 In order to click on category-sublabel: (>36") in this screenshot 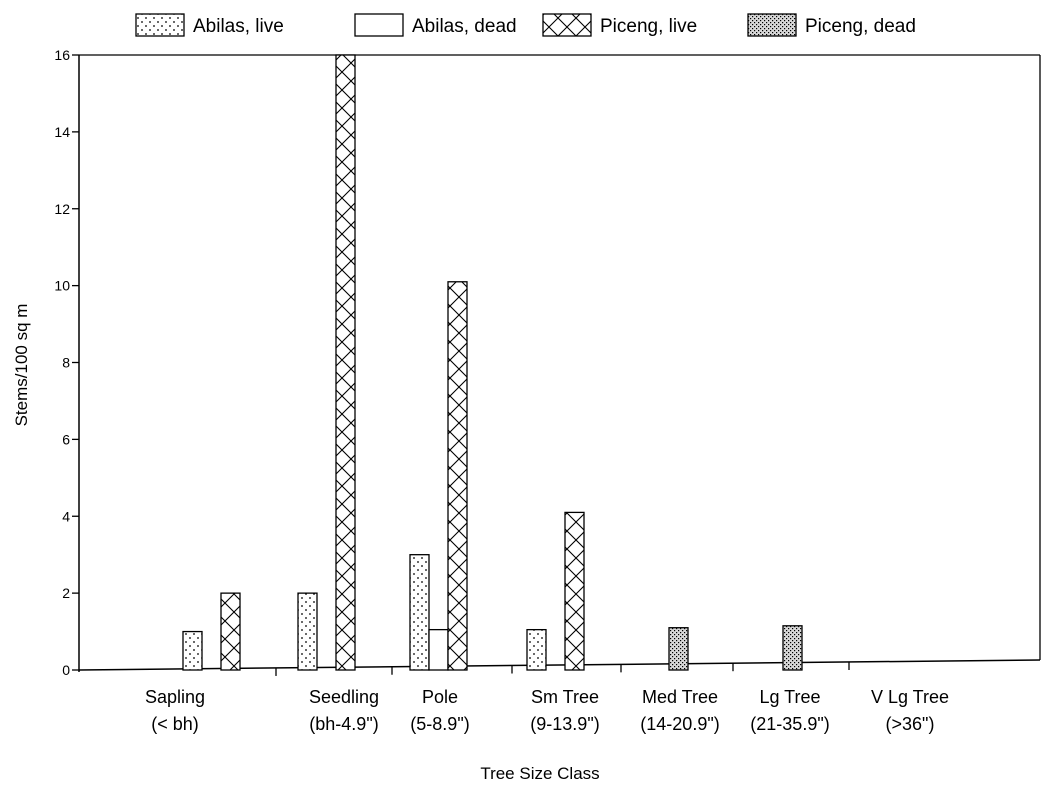, I will do `click(910, 724)`.